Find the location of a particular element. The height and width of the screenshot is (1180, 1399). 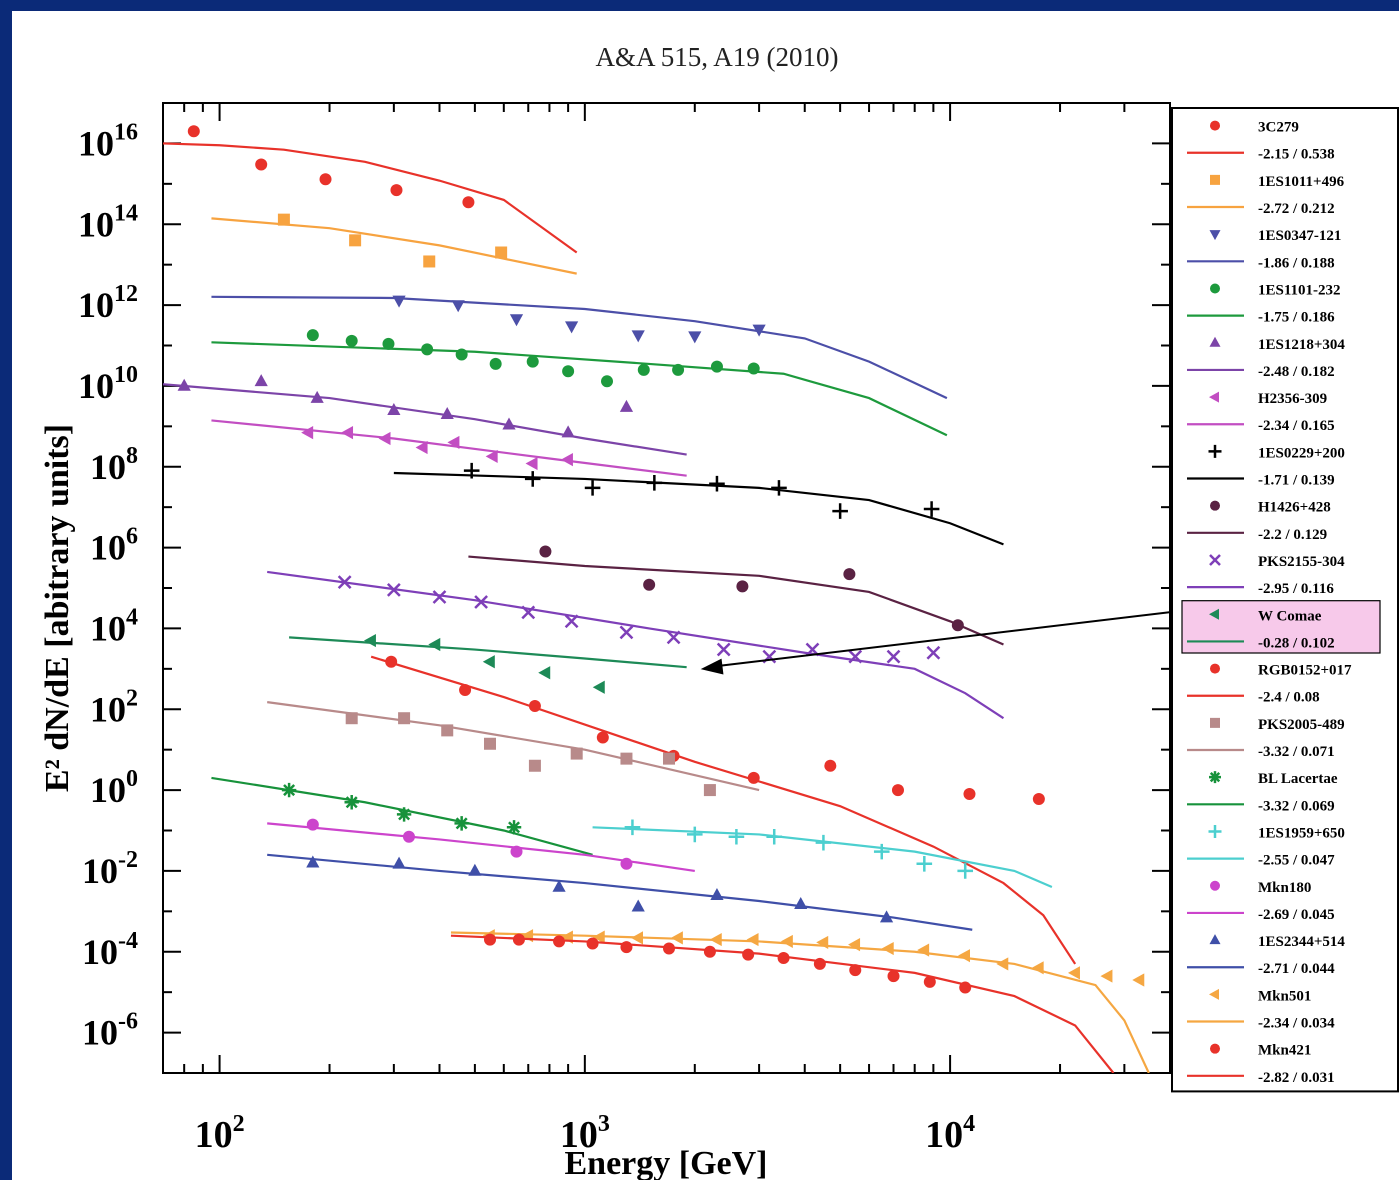

legend-name: 1ES2344+514 is located at coordinates (1301, 942).